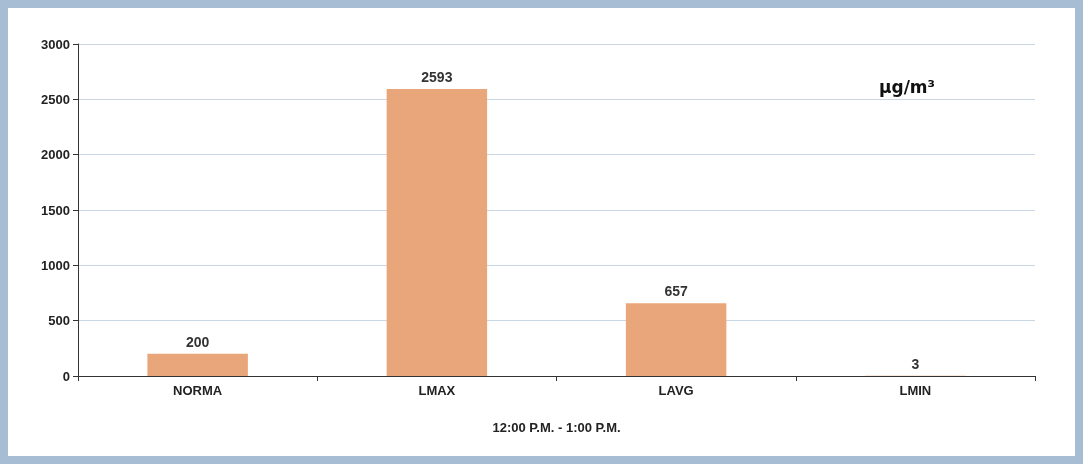  I want to click on data-label: 2593, so click(437, 77).